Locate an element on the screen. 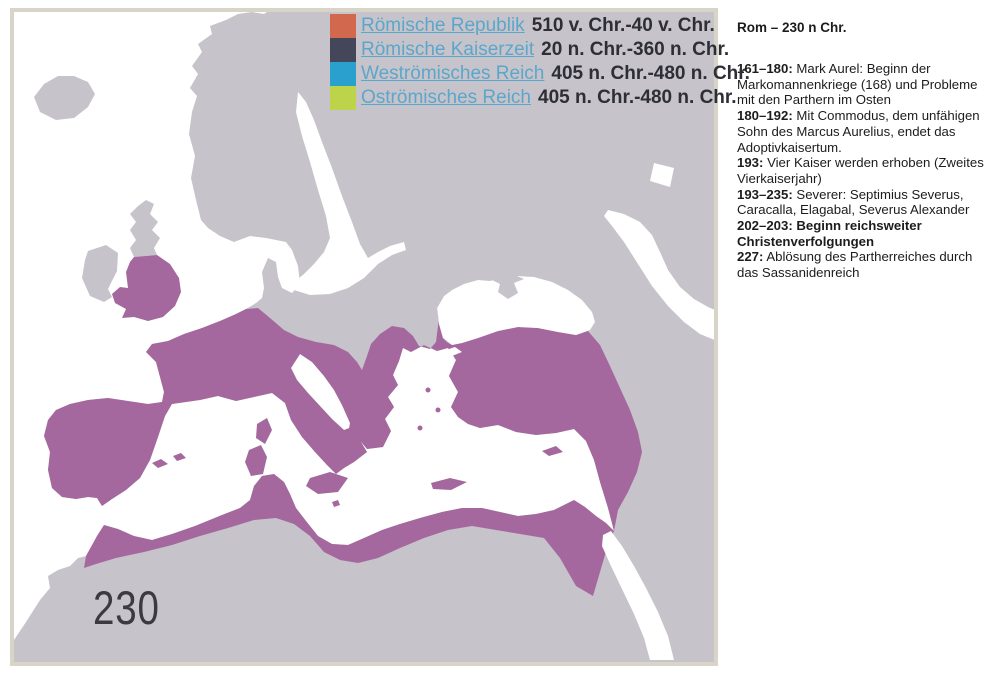  event-prefix: 193: is located at coordinates (750, 163).